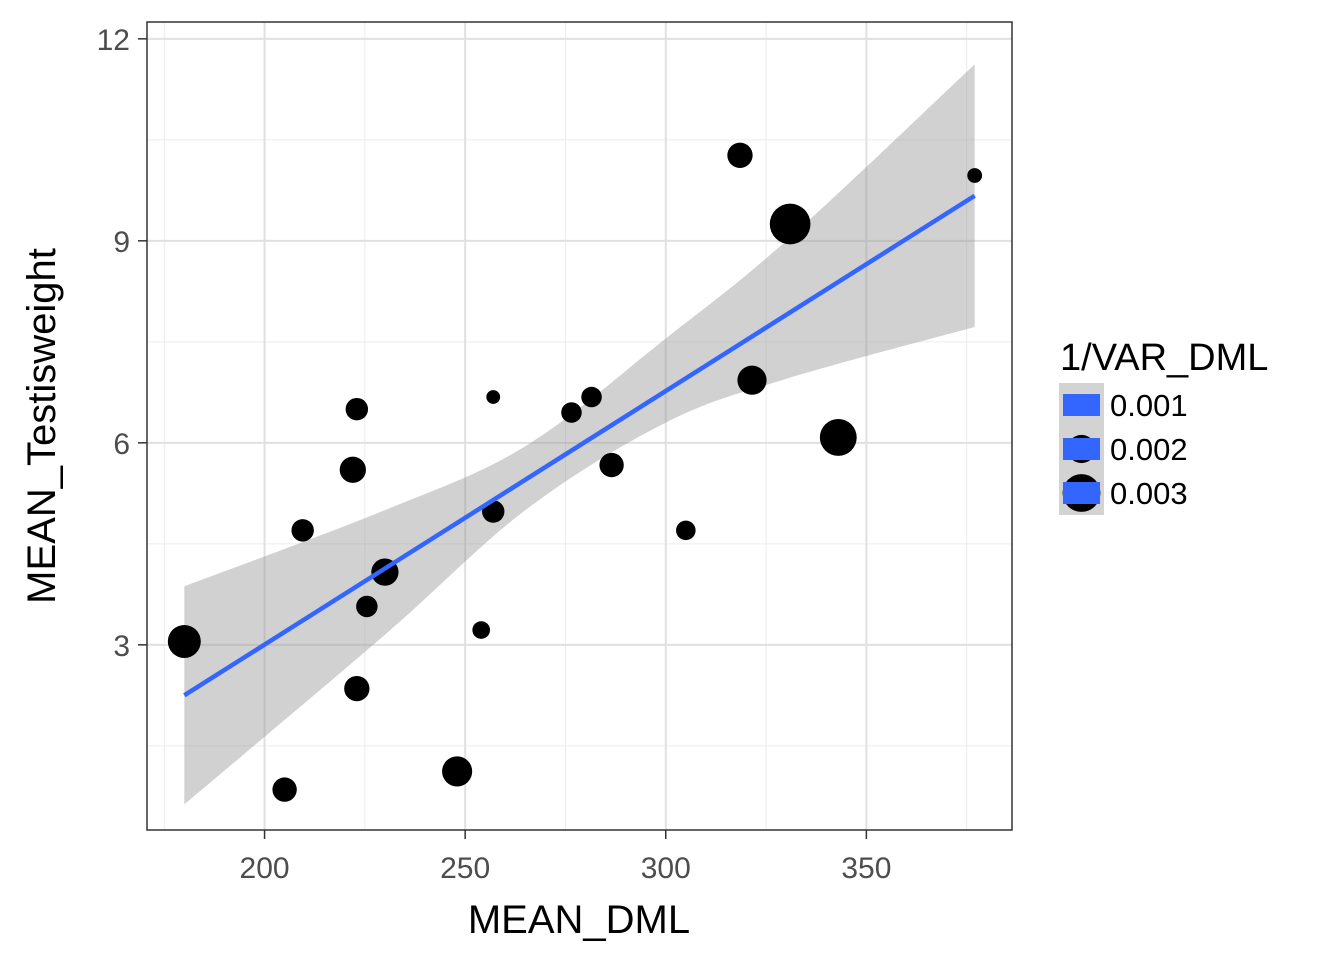 Image resolution: width=1344 pixels, height=960 pixels. I want to click on x-tick-label: 250, so click(465, 868).